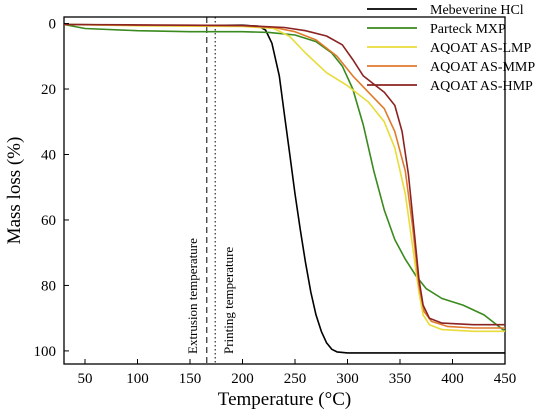 The width and height of the screenshot is (550, 419). Describe the element at coordinates (48, 221) in the screenshot. I see `y-tick-label: 60` at that location.